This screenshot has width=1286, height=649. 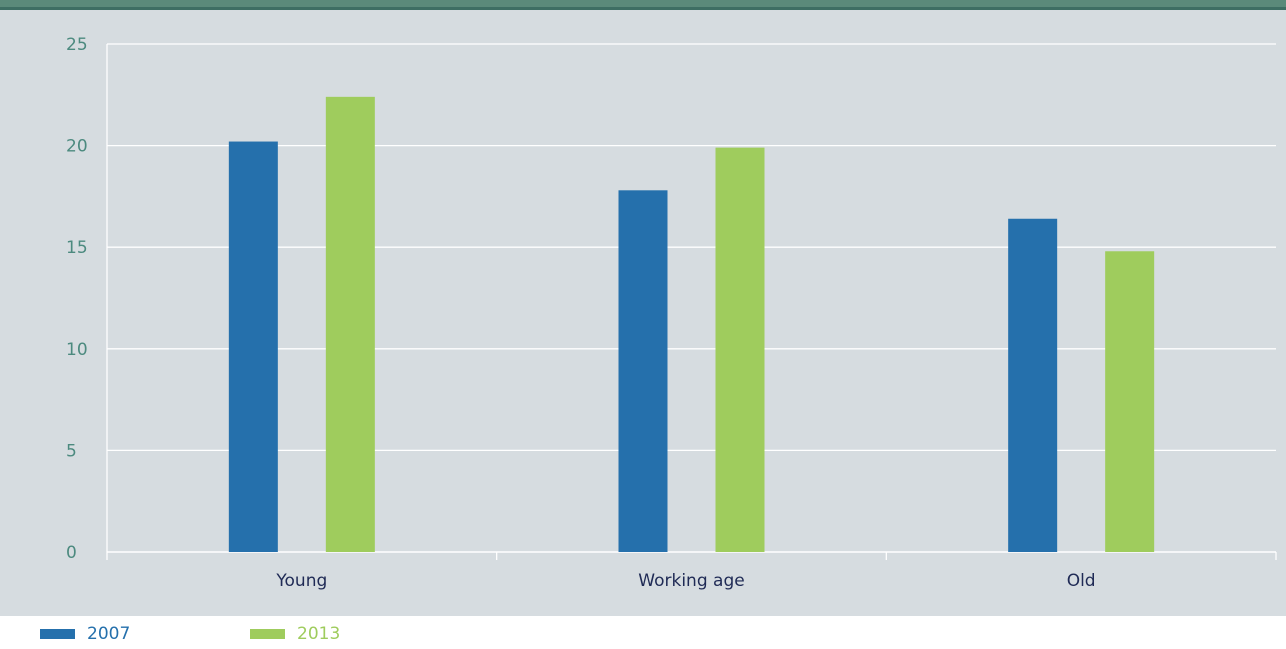 I want to click on bar-2007-old, so click(x=1033, y=385).